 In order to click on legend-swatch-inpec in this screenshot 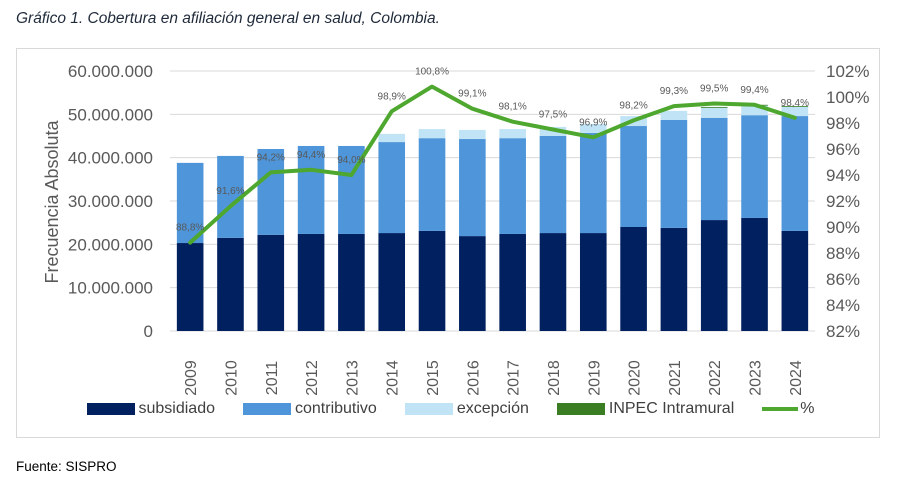, I will do `click(580, 409)`.